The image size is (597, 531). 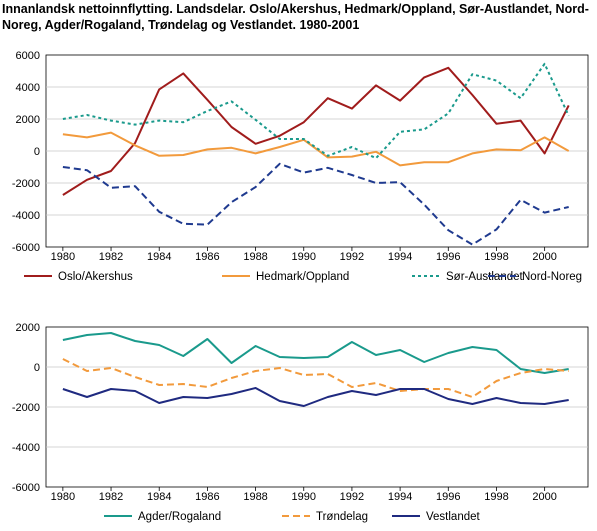 What do you see at coordinates (179, 517) in the screenshot?
I see `legend-label: Agder/Rogaland` at bounding box center [179, 517].